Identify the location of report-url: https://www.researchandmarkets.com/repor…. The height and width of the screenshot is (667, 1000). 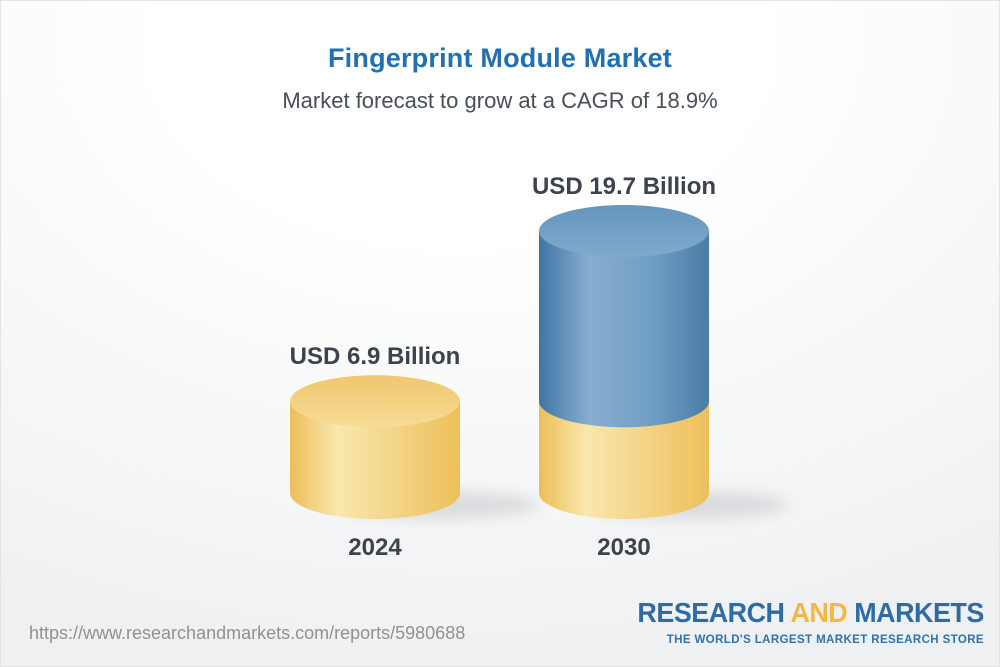
(247, 633).